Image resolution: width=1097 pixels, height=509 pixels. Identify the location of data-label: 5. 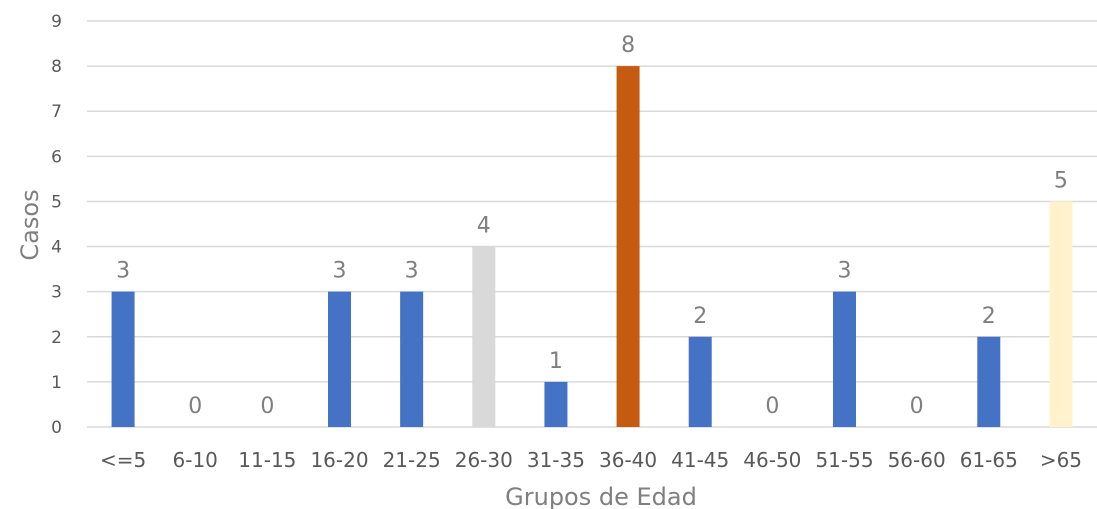
(1061, 180).